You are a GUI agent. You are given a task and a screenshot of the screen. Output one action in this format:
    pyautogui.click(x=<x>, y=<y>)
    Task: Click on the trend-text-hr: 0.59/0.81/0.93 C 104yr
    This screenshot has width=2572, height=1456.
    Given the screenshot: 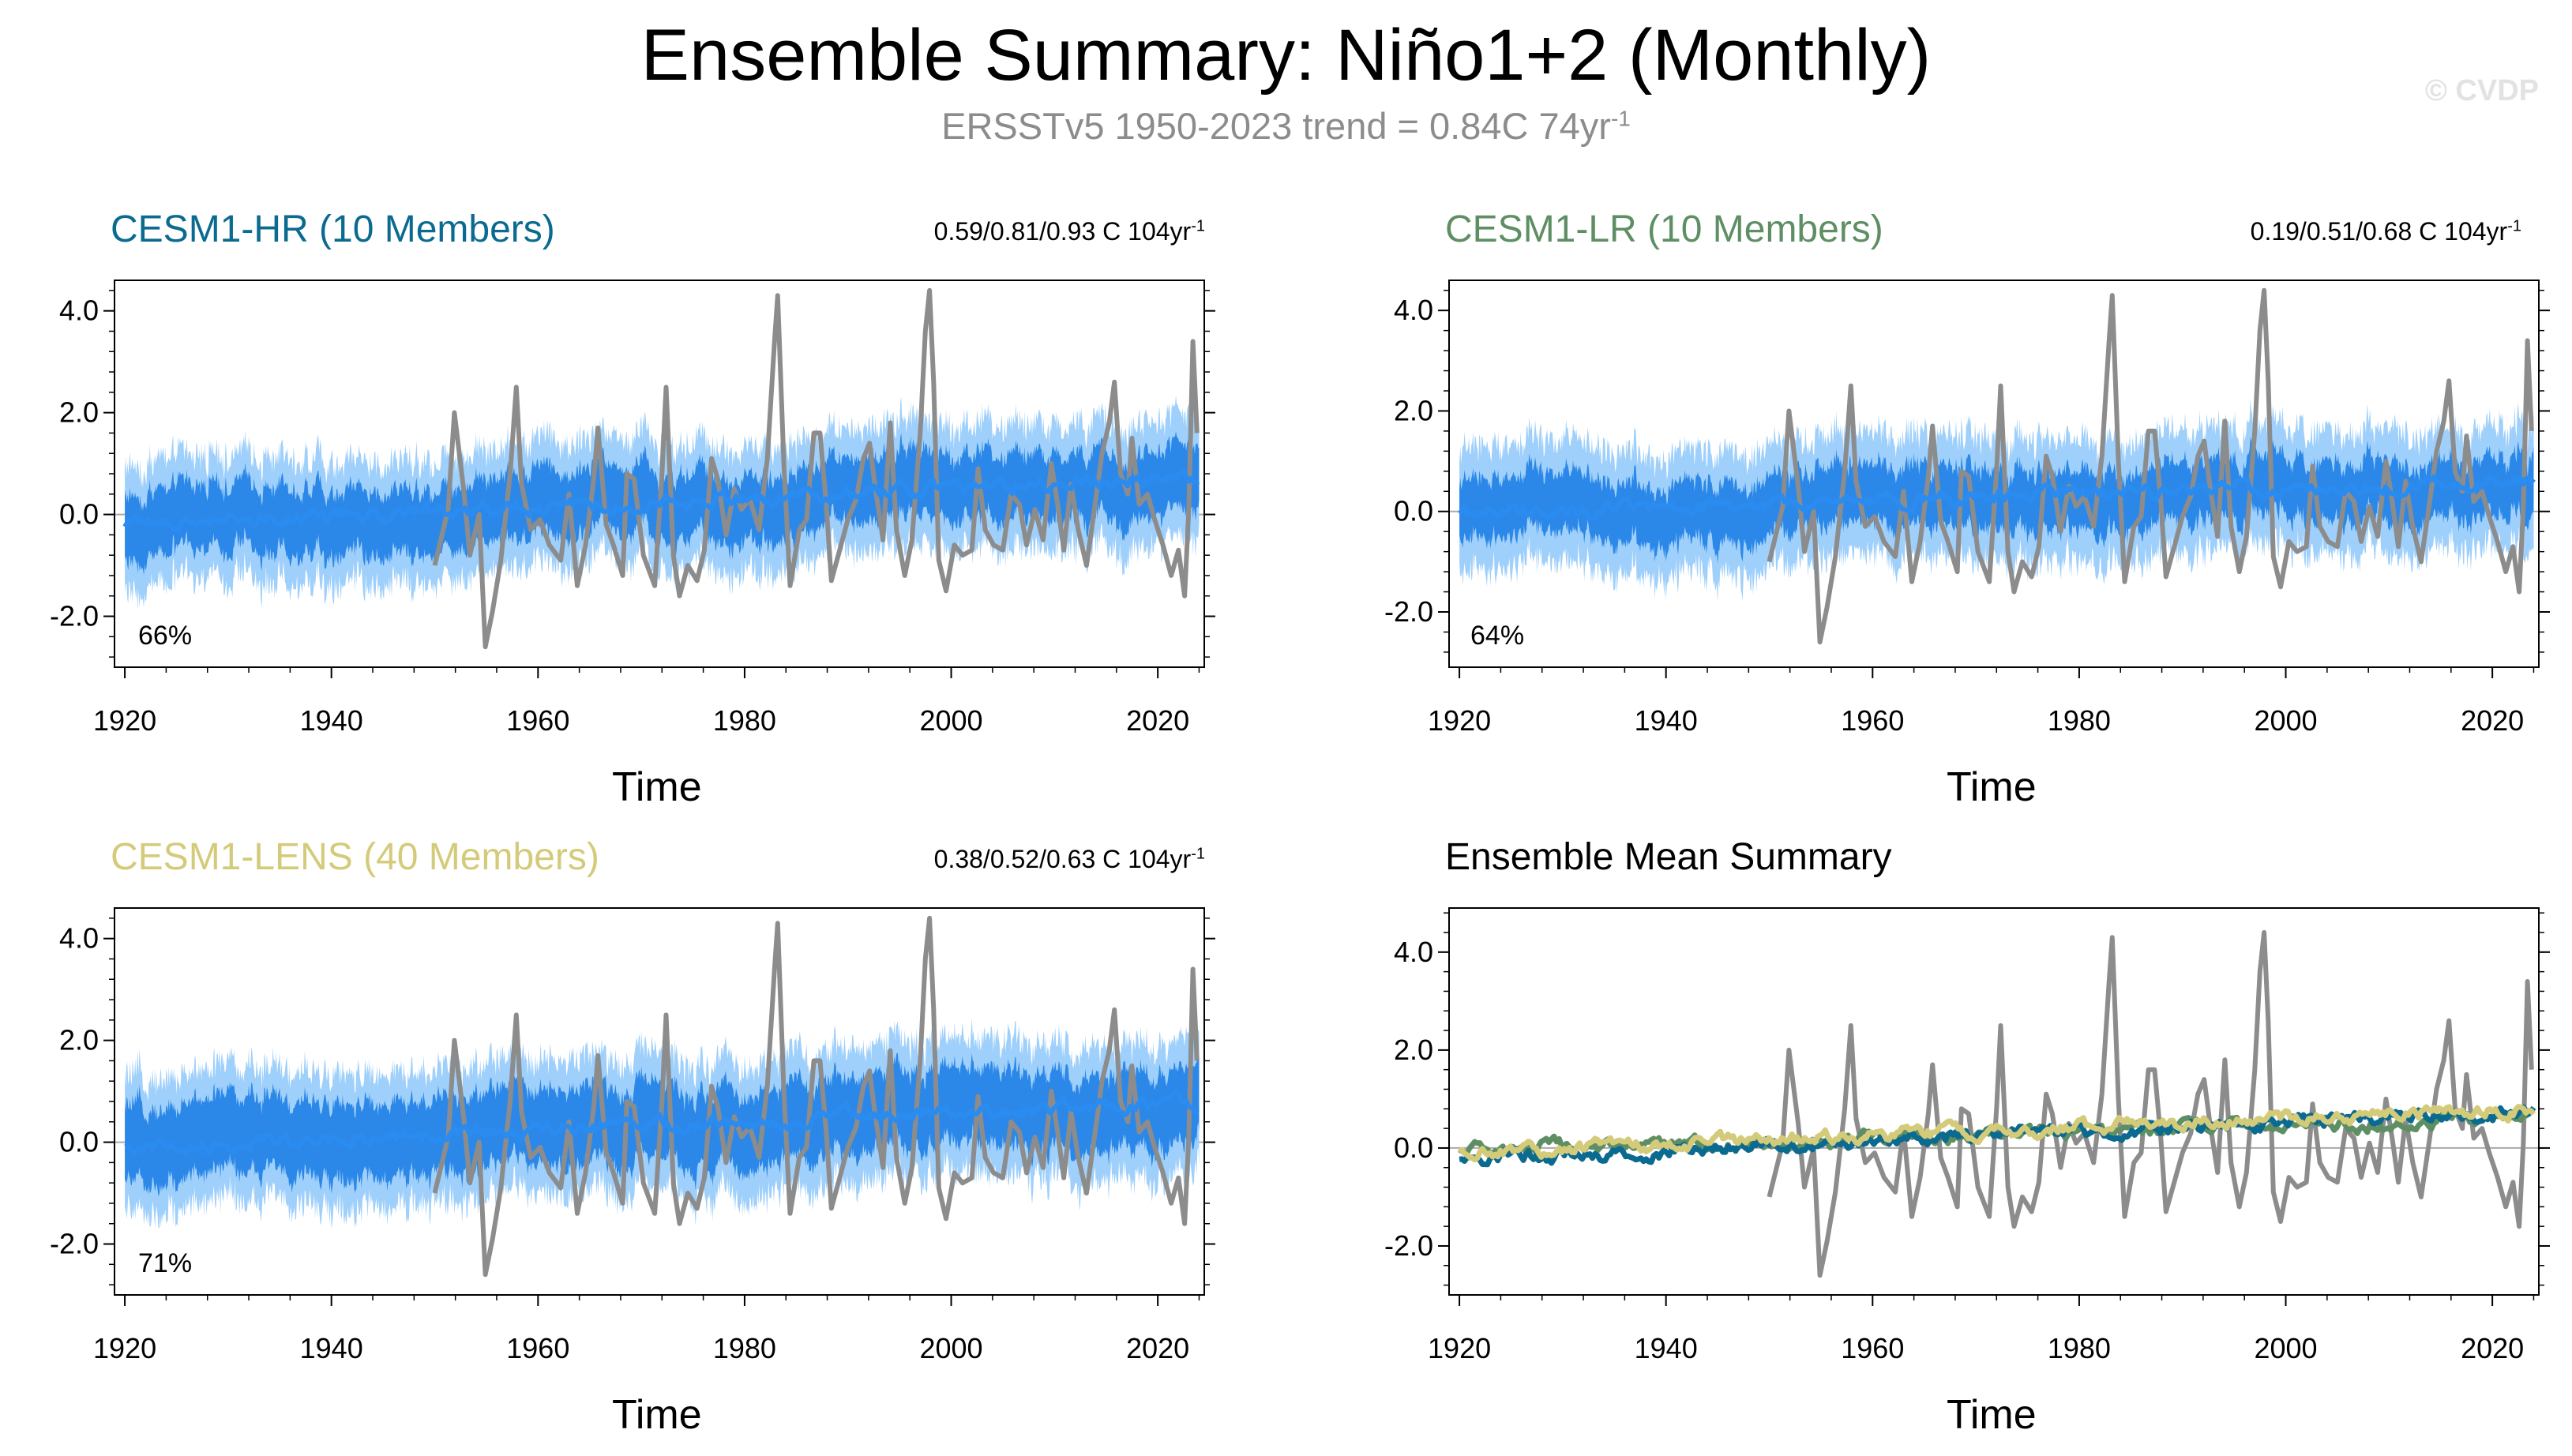 What is the action you would take?
    pyautogui.click(x=1063, y=231)
    